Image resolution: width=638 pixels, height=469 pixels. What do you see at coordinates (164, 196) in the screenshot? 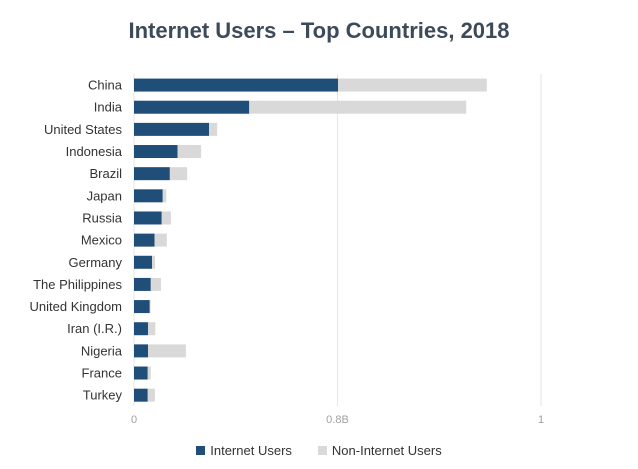
I see `bar-non-internet-users-japan` at bounding box center [164, 196].